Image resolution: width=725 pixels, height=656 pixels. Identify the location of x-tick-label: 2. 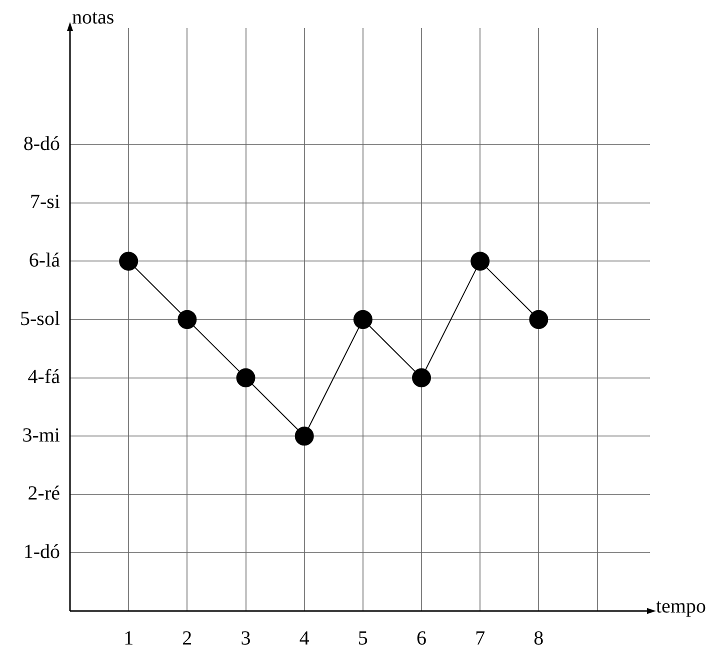
(187, 638).